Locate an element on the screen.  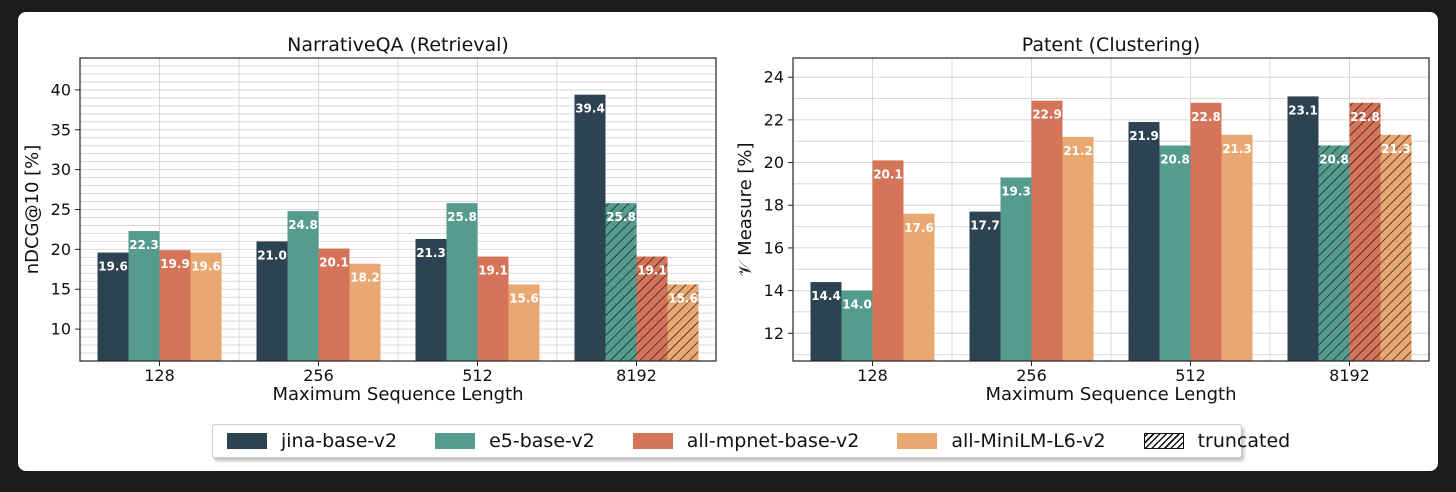
data-label: 21.9 is located at coordinates (1144, 136).